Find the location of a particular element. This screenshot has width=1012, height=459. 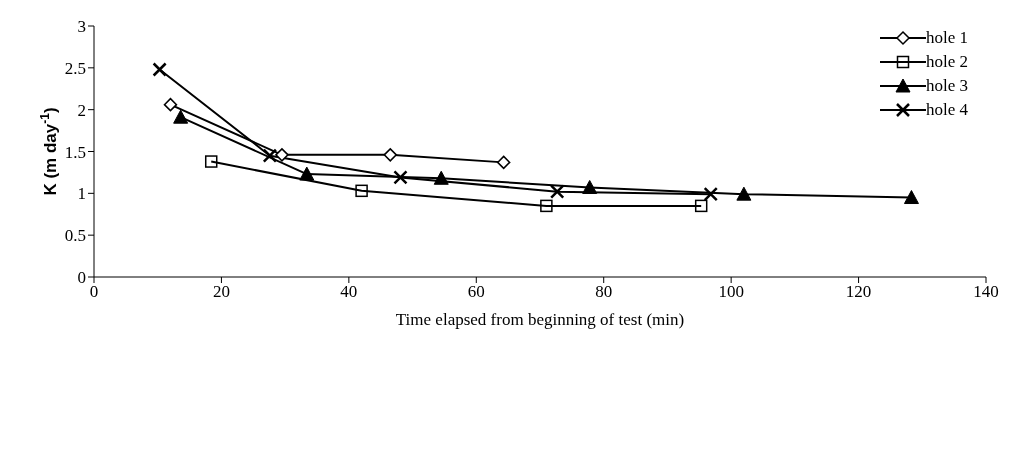

x-axis-title: Time elapsed from beginning of test (min) is located at coordinates (540, 319).